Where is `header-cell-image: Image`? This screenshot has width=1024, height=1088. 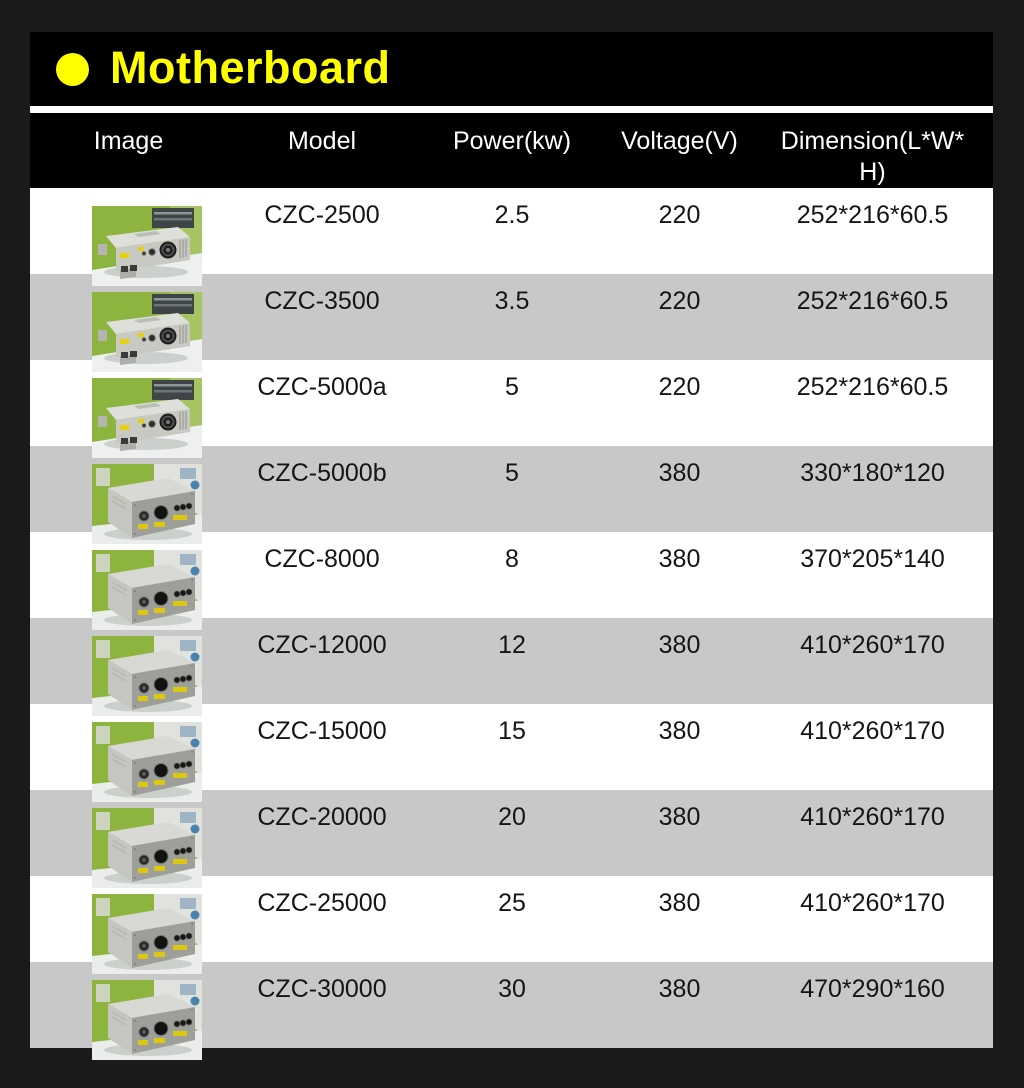 header-cell-image: Image is located at coordinates (128, 141).